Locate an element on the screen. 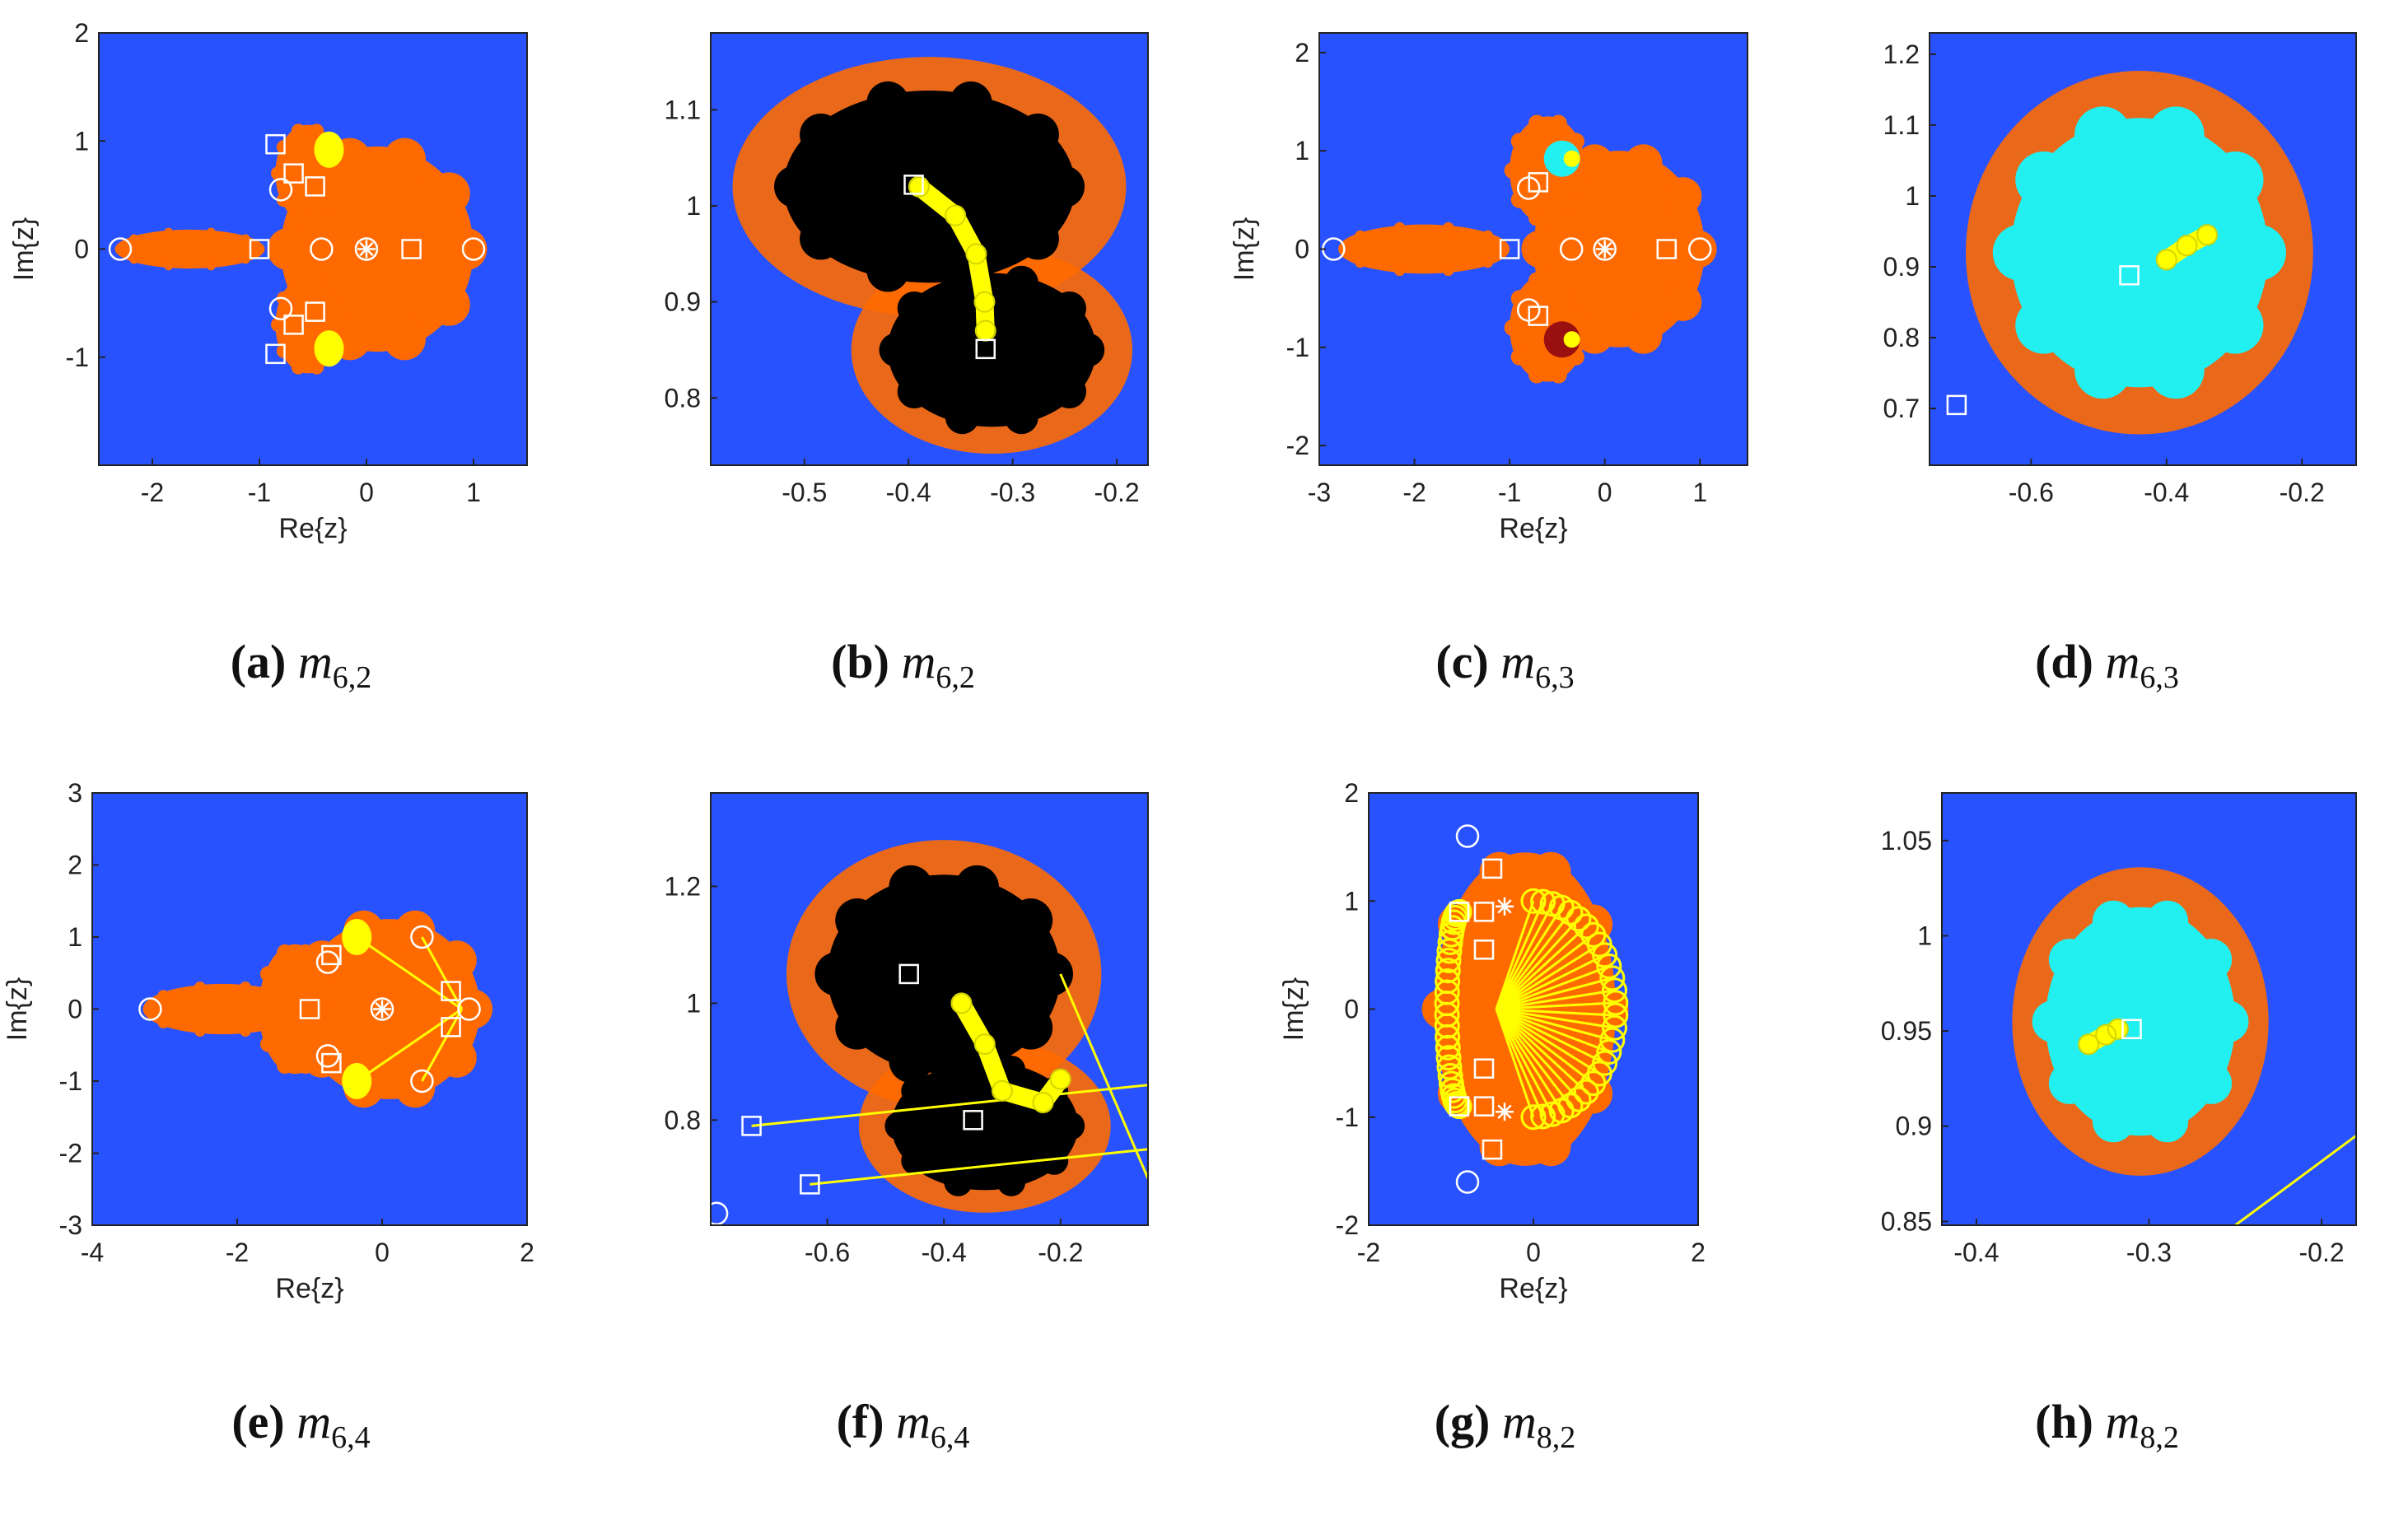 The image size is (2408, 1520). x-tick-label: 2 is located at coordinates (527, 1252).